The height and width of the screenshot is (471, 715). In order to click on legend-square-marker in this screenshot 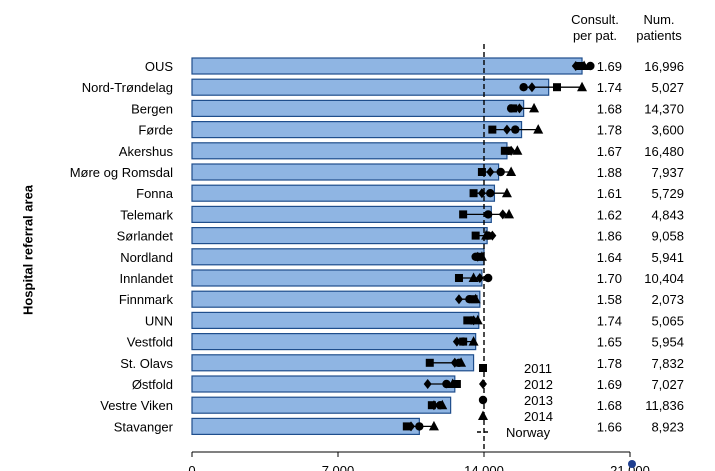, I will do `click(483, 368)`.